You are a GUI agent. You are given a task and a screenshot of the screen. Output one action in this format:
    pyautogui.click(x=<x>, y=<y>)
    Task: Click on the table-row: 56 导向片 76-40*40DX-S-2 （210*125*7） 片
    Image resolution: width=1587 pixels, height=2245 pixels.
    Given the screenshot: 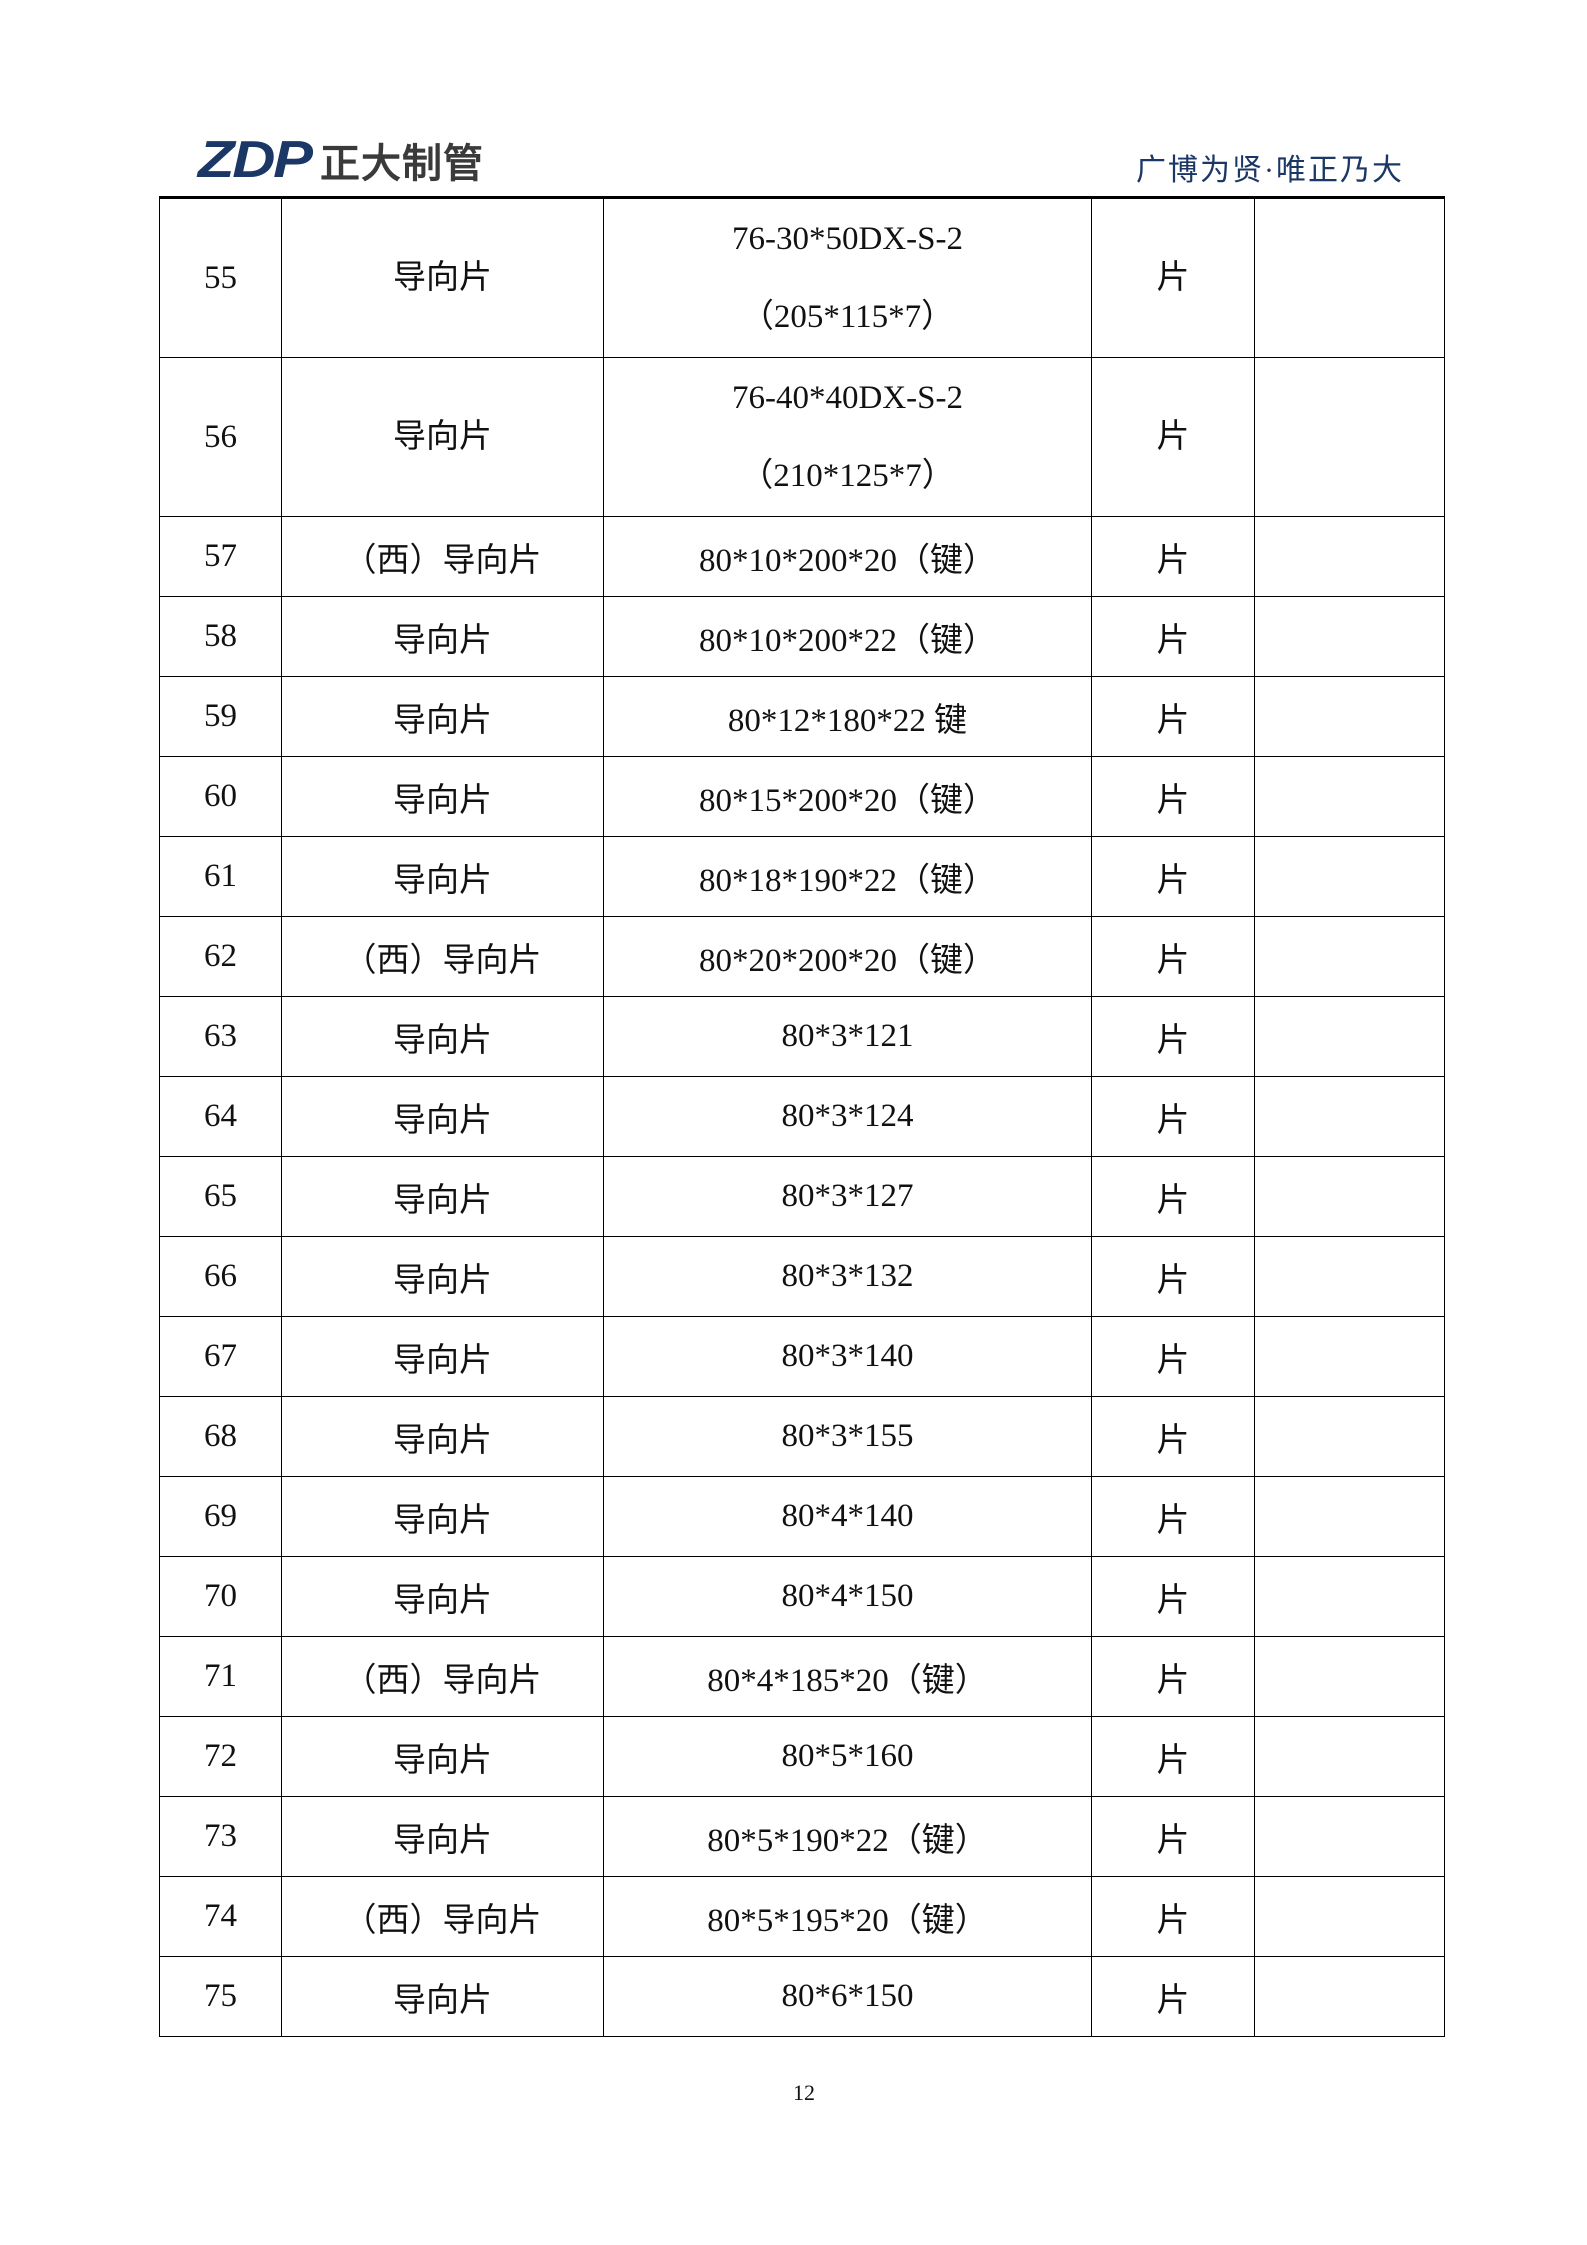 What is the action you would take?
    pyautogui.click(x=802, y=437)
    